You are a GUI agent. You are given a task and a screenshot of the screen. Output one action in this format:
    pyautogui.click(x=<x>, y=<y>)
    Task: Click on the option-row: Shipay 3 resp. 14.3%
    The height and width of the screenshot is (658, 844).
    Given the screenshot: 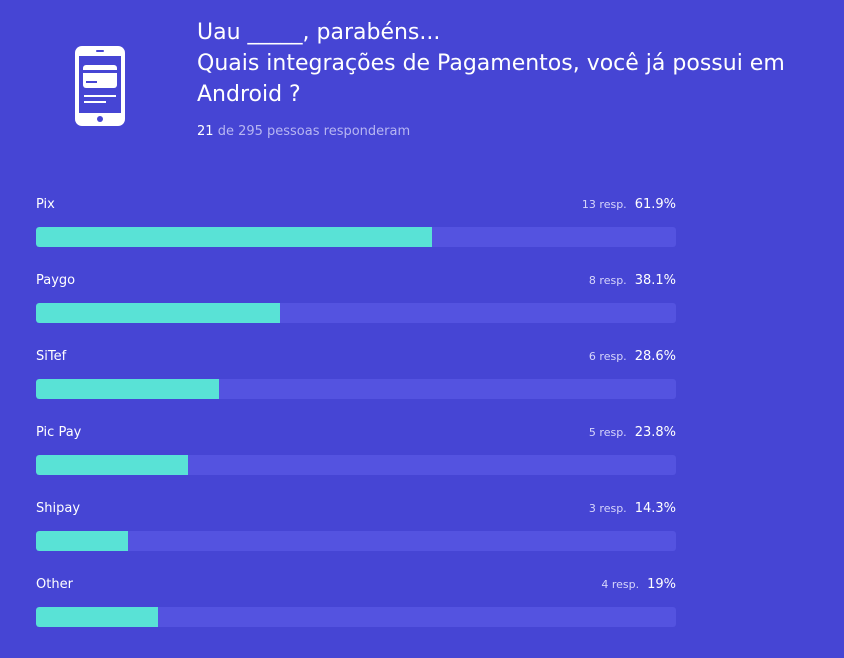 What is the action you would take?
    pyautogui.click(x=356, y=528)
    